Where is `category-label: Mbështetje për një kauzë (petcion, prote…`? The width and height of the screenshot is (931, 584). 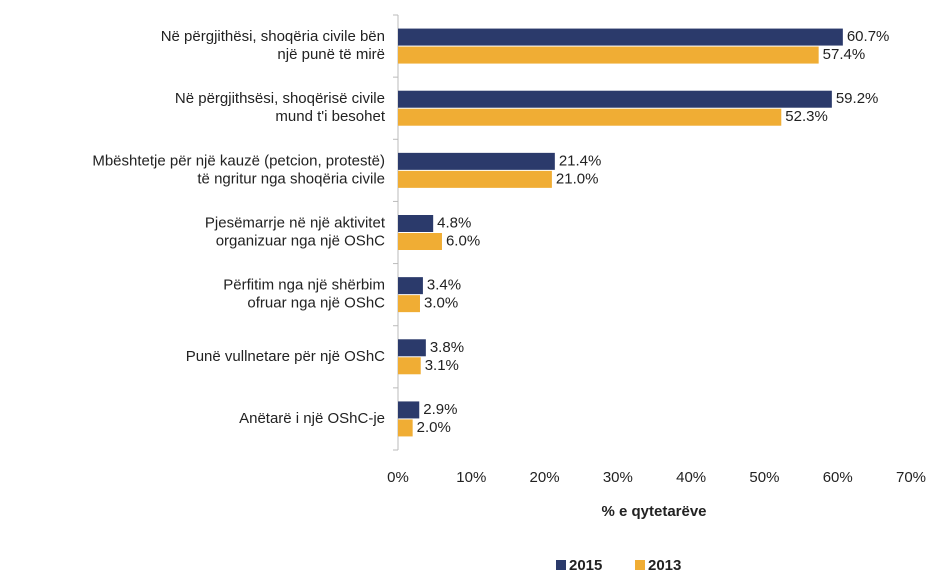 category-label: Mbështetje për një kauzë (petcion, prote… is located at coordinates (238, 160).